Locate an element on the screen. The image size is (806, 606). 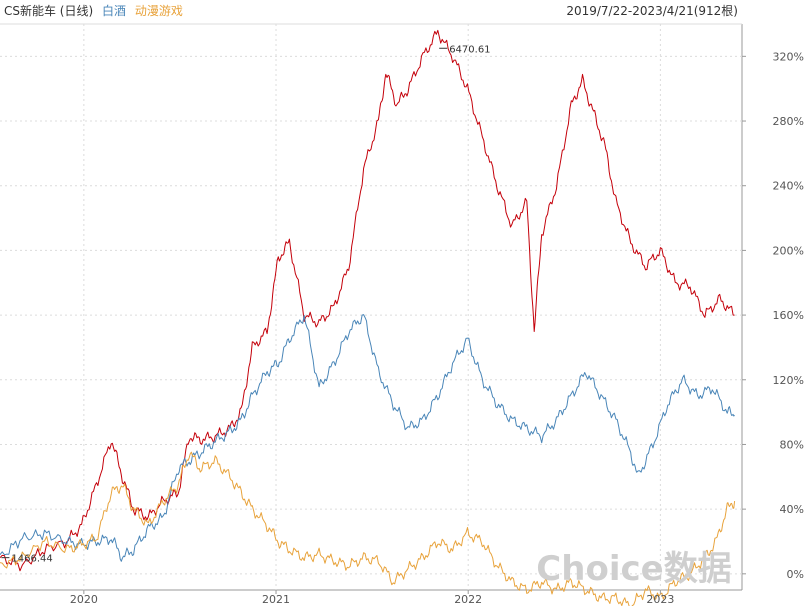
legend: CS新能车 (日线) 白酒 动漫游戏 is located at coordinates (93, 10).